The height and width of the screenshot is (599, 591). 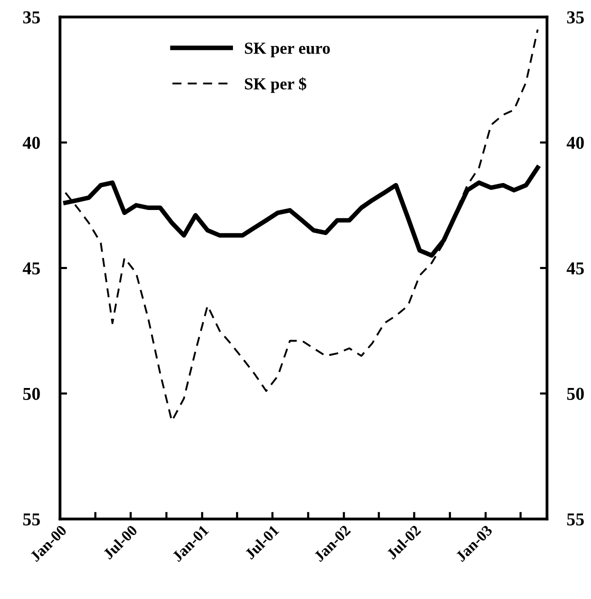 I want to click on y-tick-label: 40, so click(x=31, y=142).